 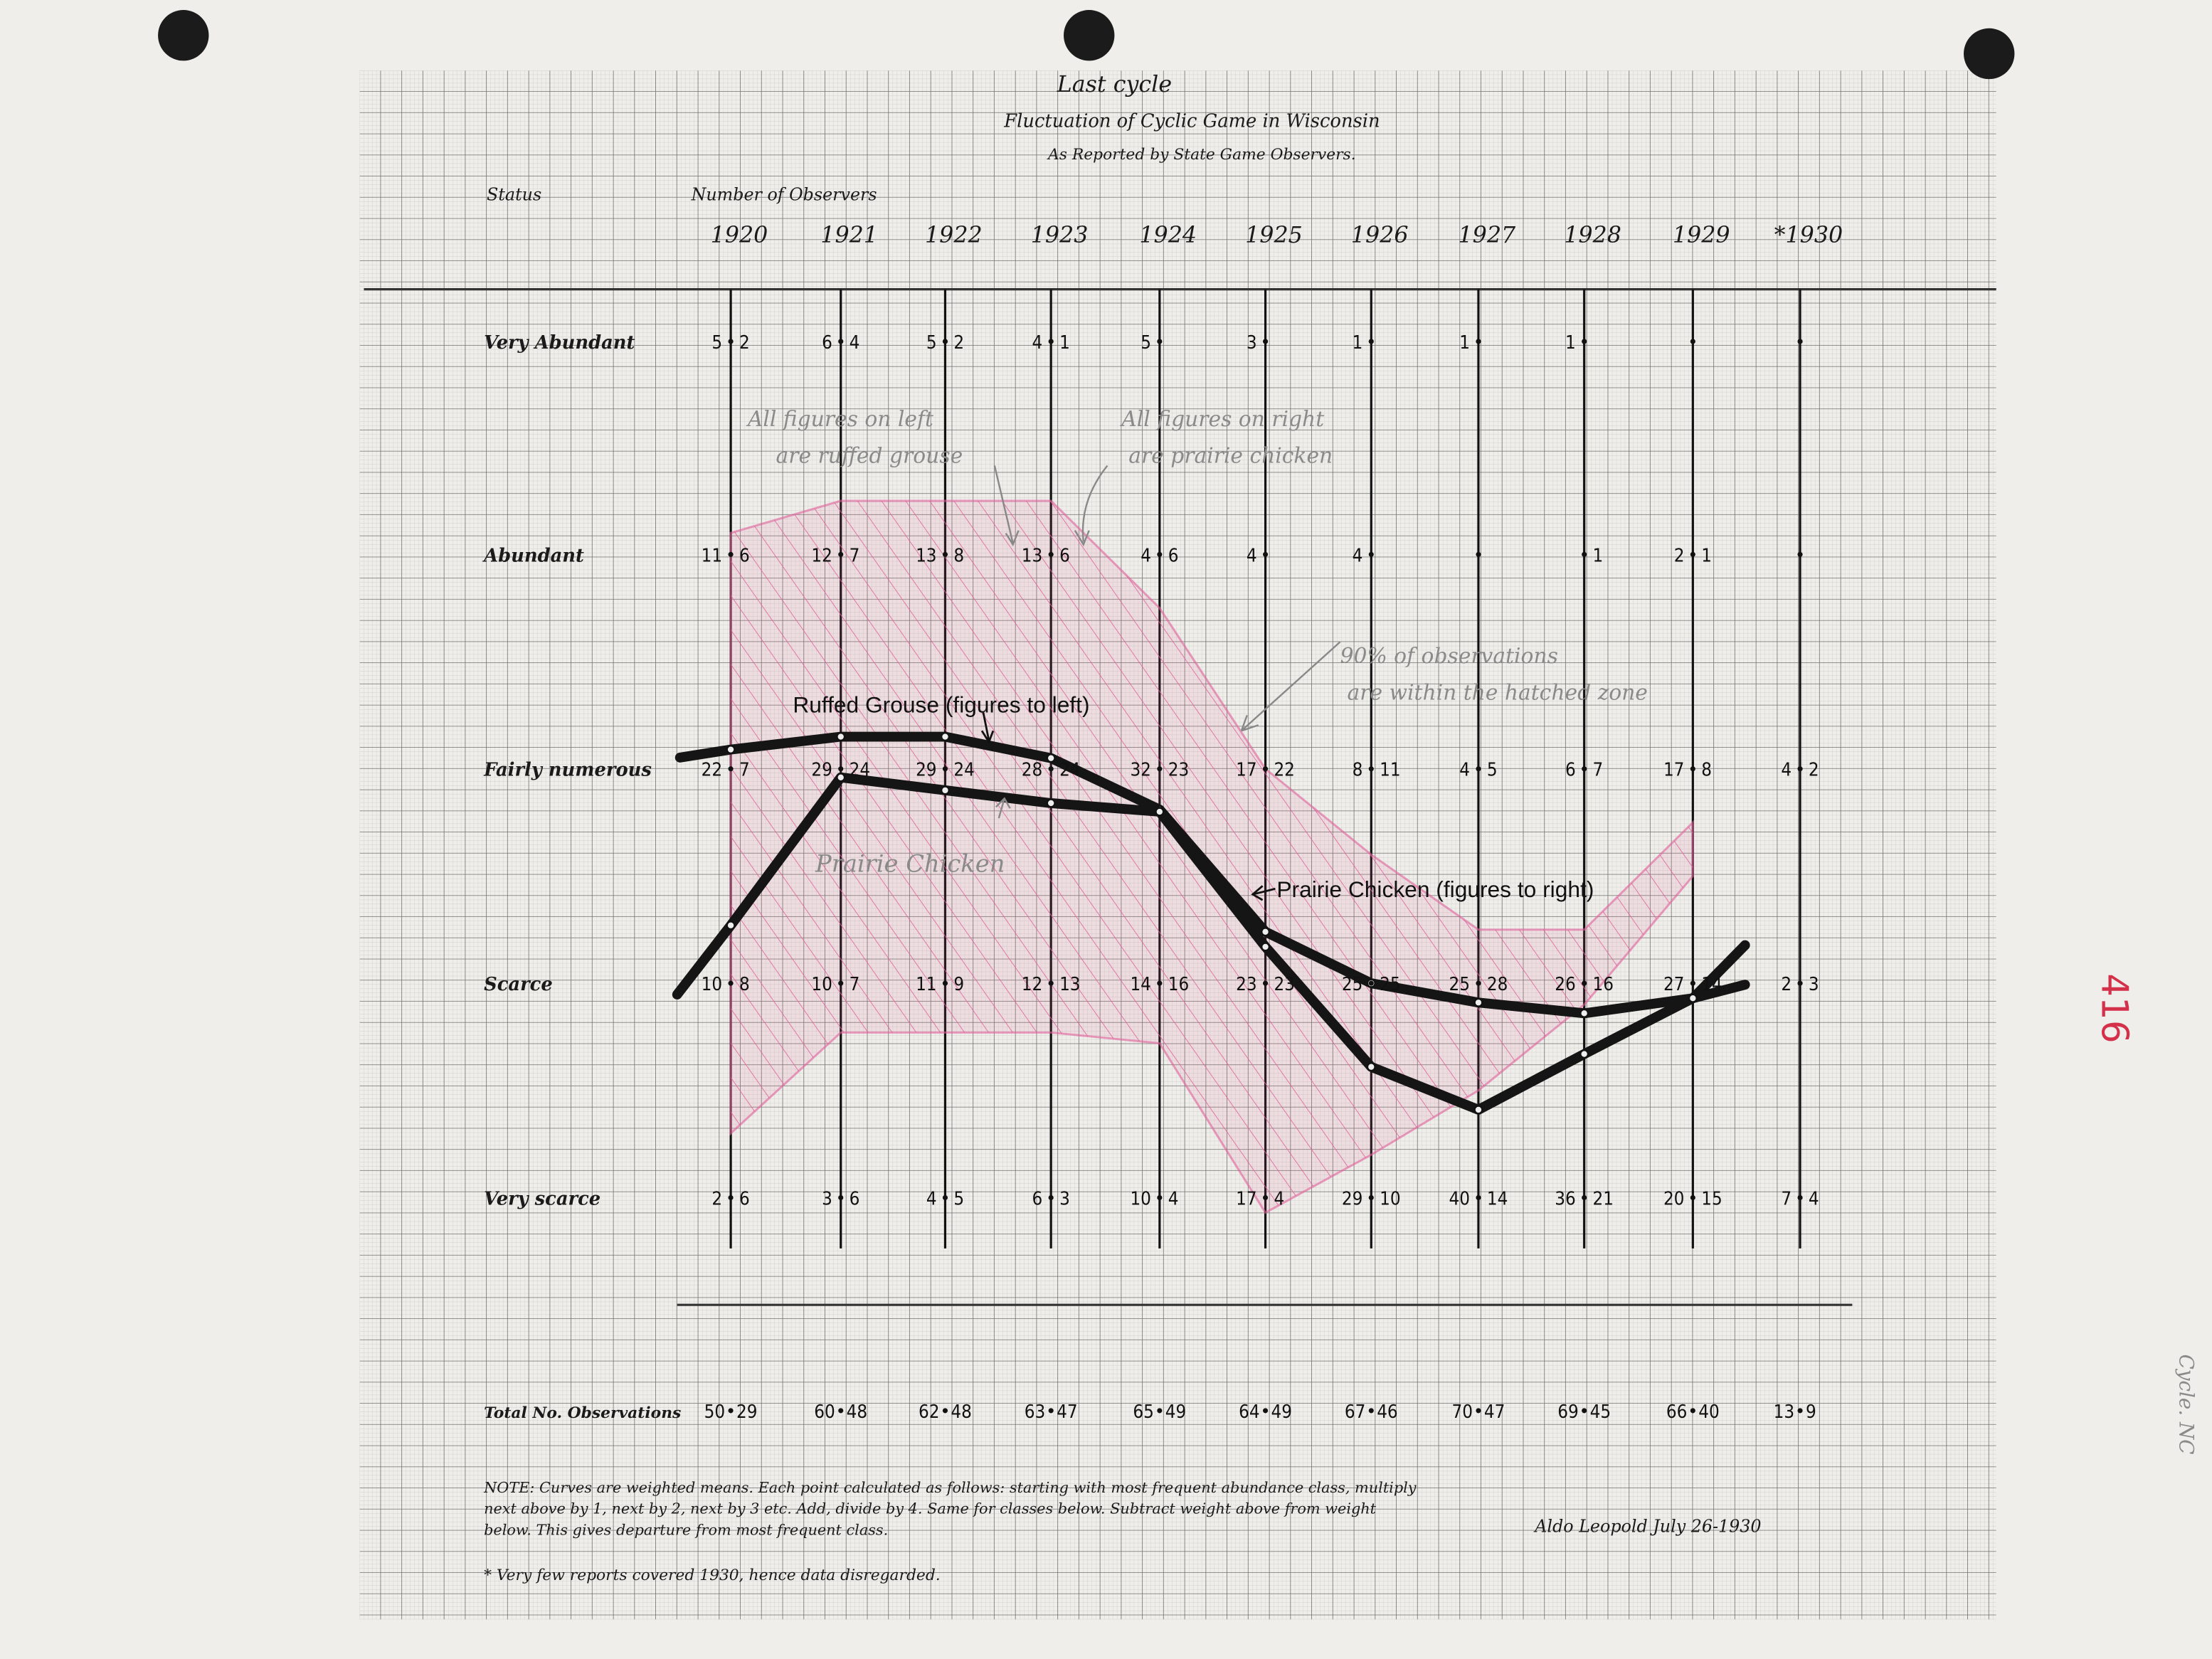 What do you see at coordinates (747, 1412) in the screenshot?
I see `total-right: 29` at bounding box center [747, 1412].